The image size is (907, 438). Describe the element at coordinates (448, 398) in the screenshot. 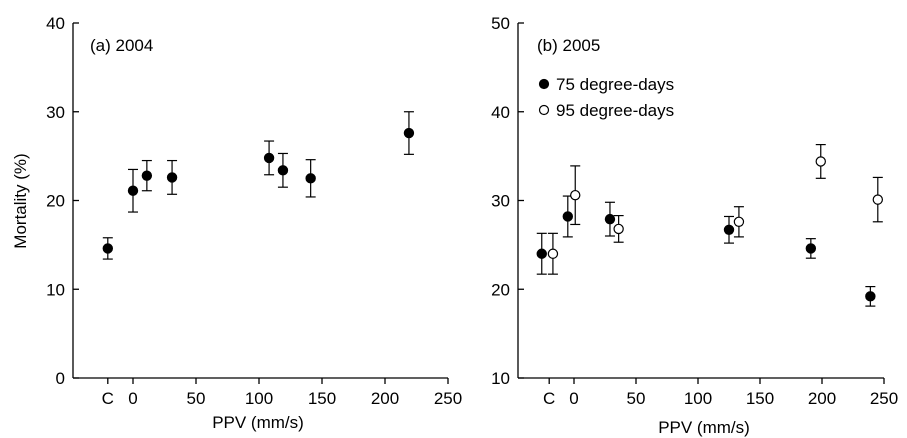

I see `panel-a-x-tick-label: 250` at that location.